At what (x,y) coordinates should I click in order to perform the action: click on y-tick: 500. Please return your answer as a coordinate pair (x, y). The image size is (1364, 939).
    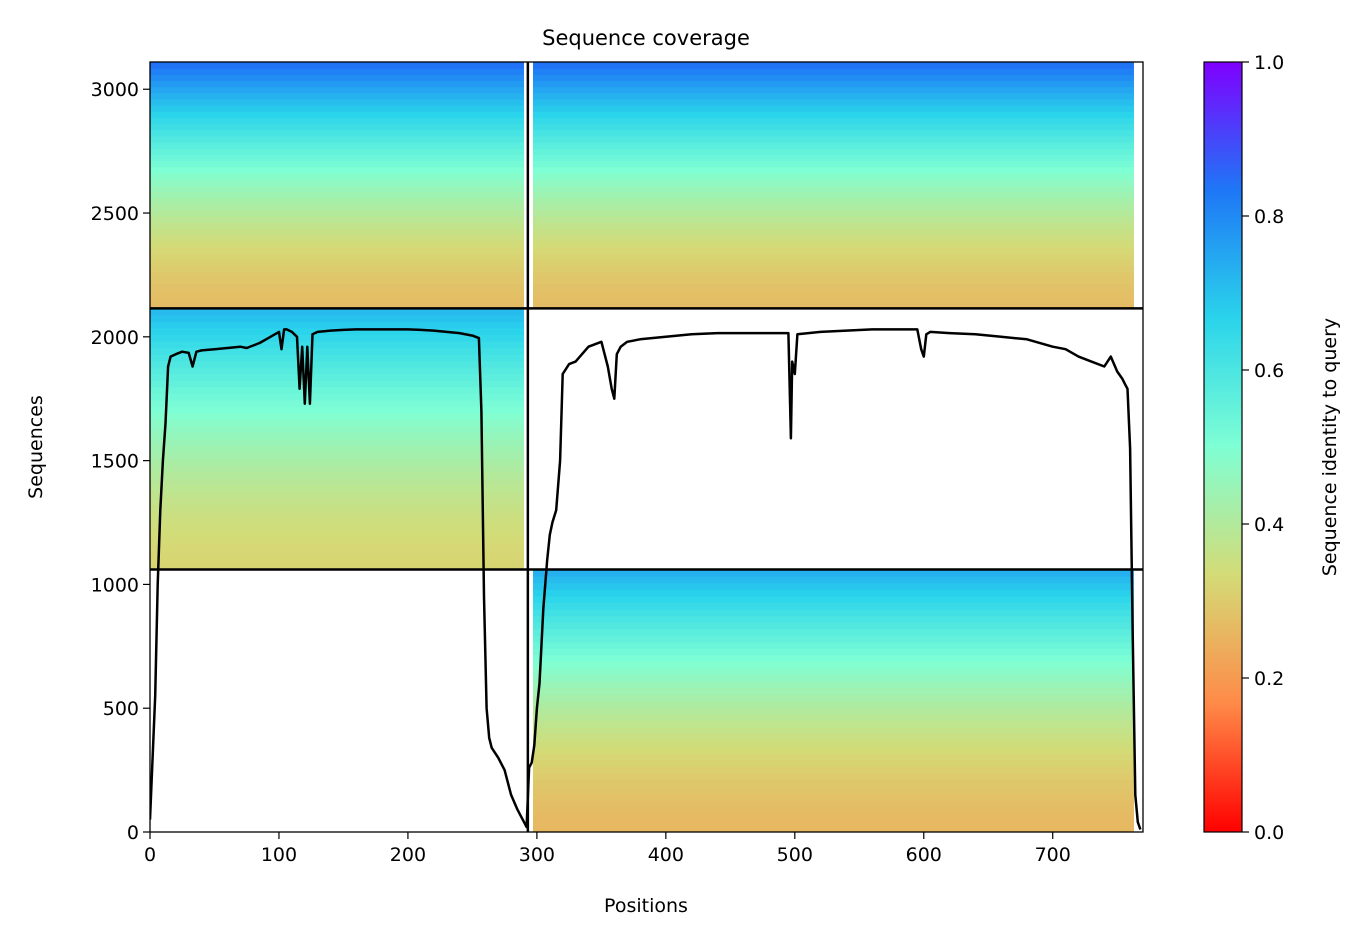
    Looking at the image, I should click on (126, 709).